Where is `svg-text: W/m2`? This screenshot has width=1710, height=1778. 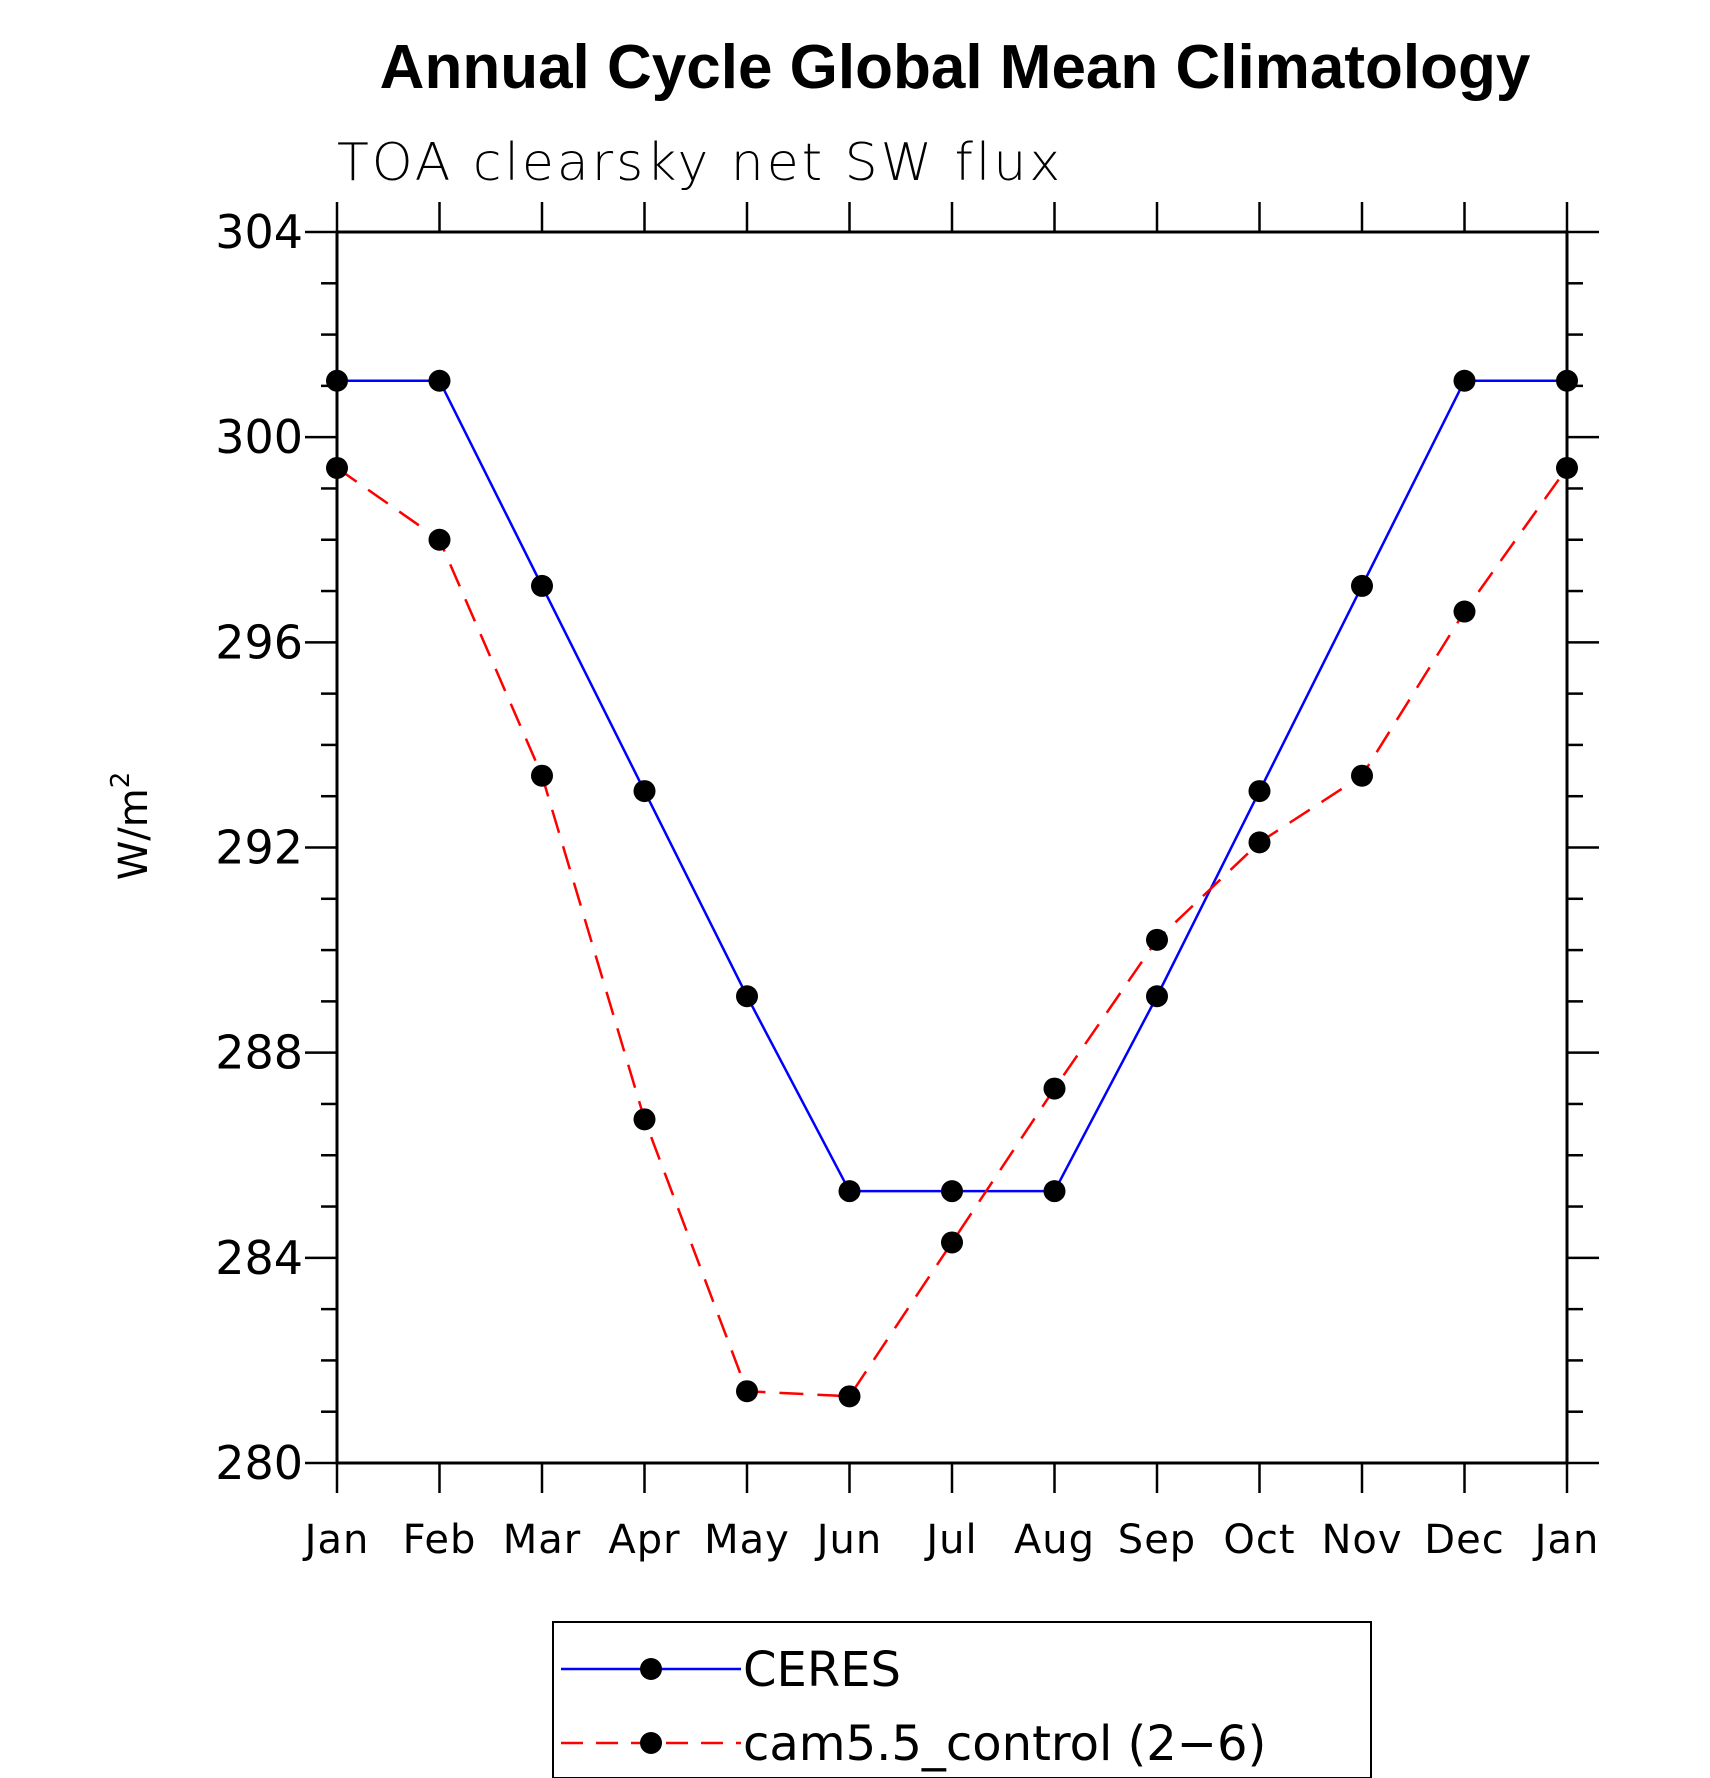
svg-text: W/m2 is located at coordinates (131, 826).